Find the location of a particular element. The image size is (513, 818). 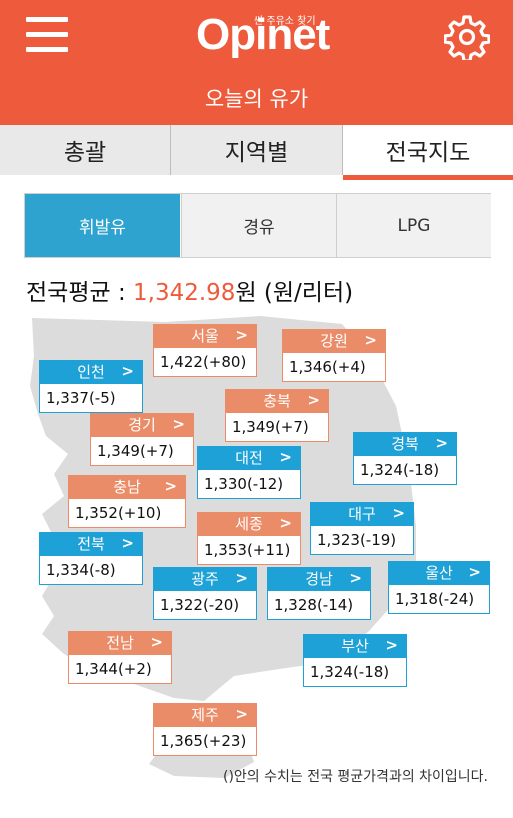

opinet-logo: Opinet 싼 주유소 찾기 is located at coordinates (263, 34).